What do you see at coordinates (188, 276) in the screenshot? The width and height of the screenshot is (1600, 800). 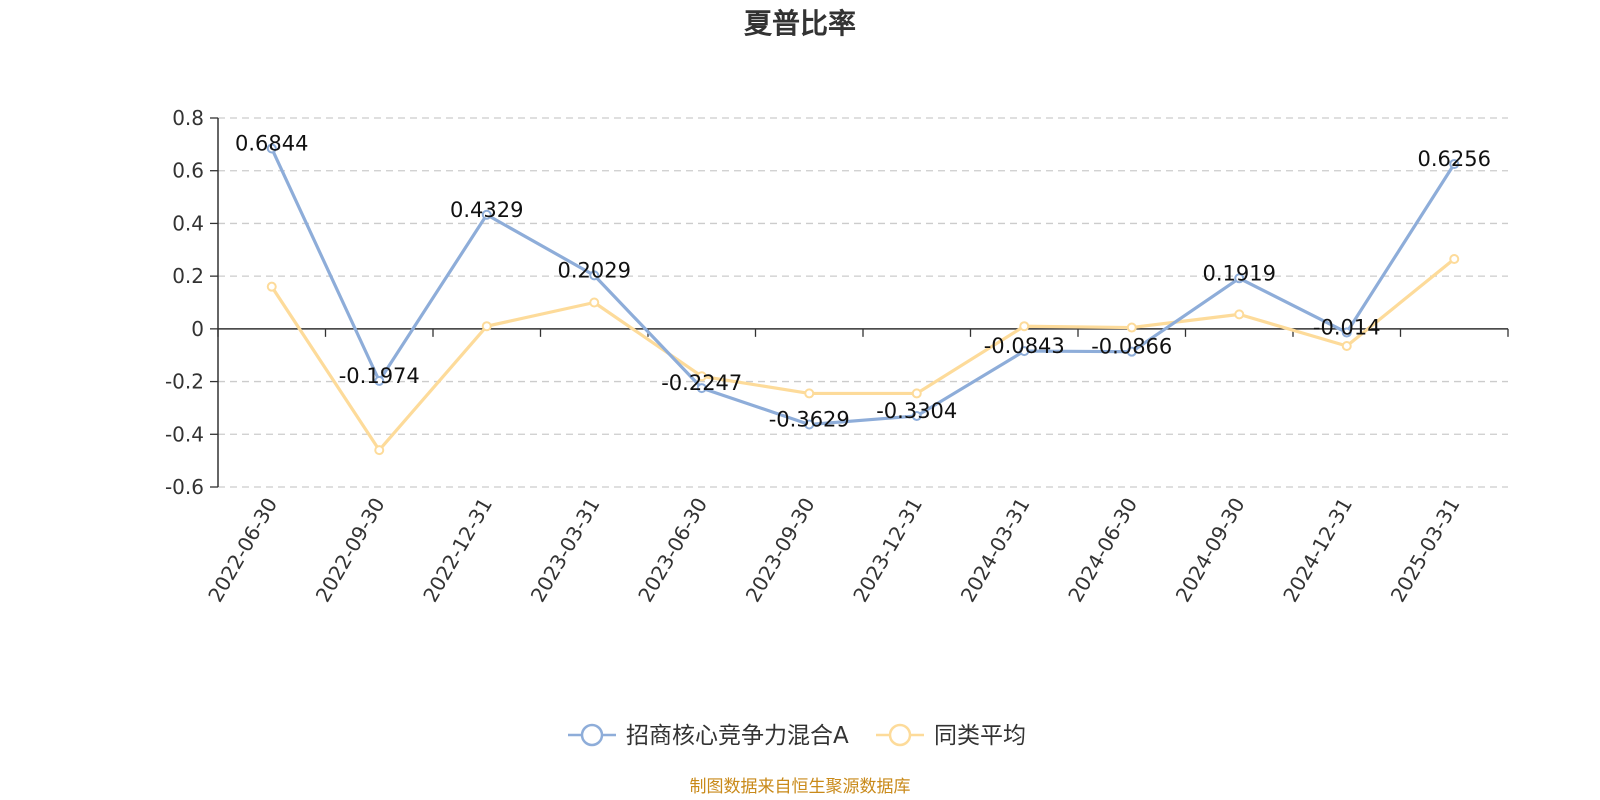 I see `y-tick-label: 0.2` at bounding box center [188, 276].